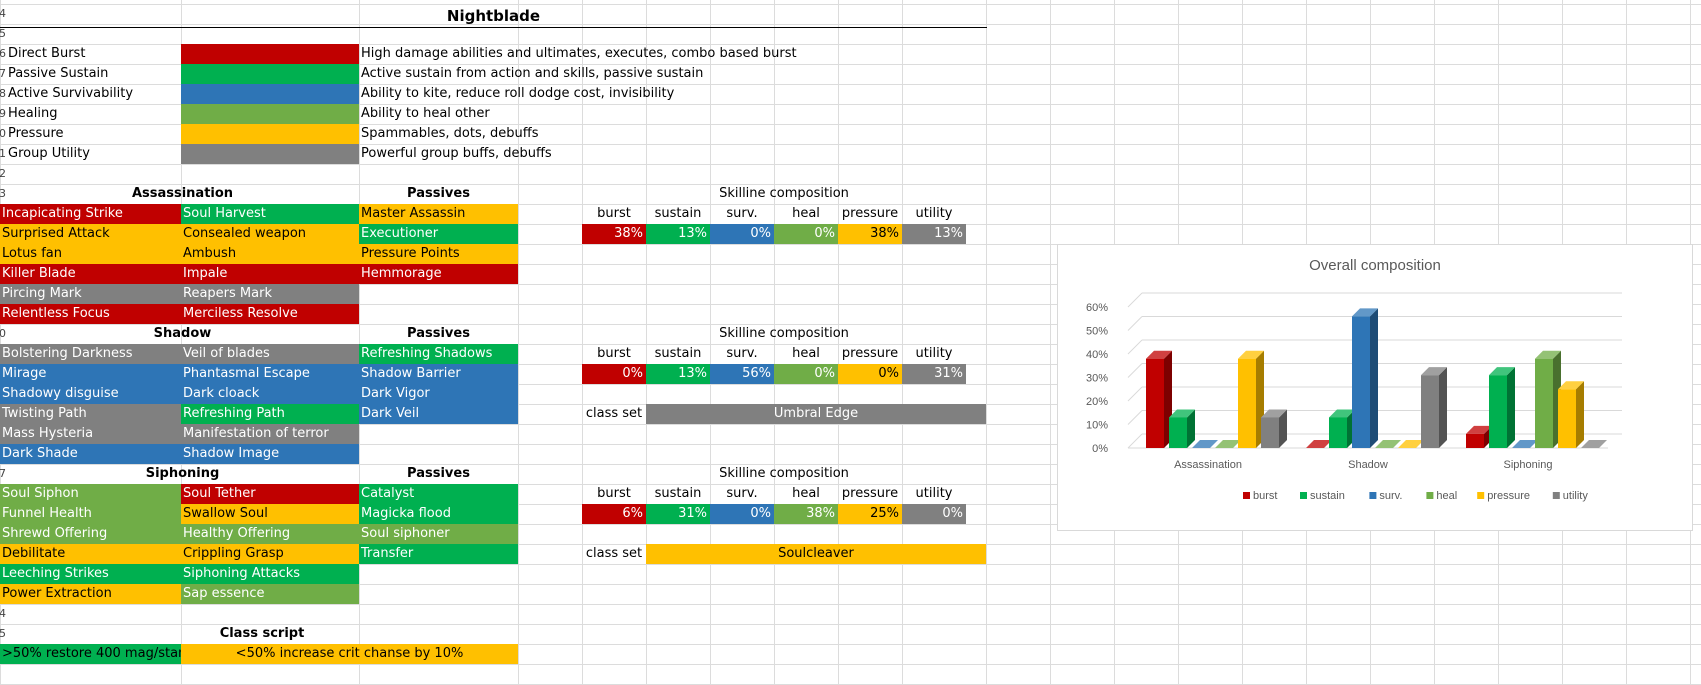  Describe the element at coordinates (182, 193) in the screenshot. I see `section-header: Assassination` at that location.